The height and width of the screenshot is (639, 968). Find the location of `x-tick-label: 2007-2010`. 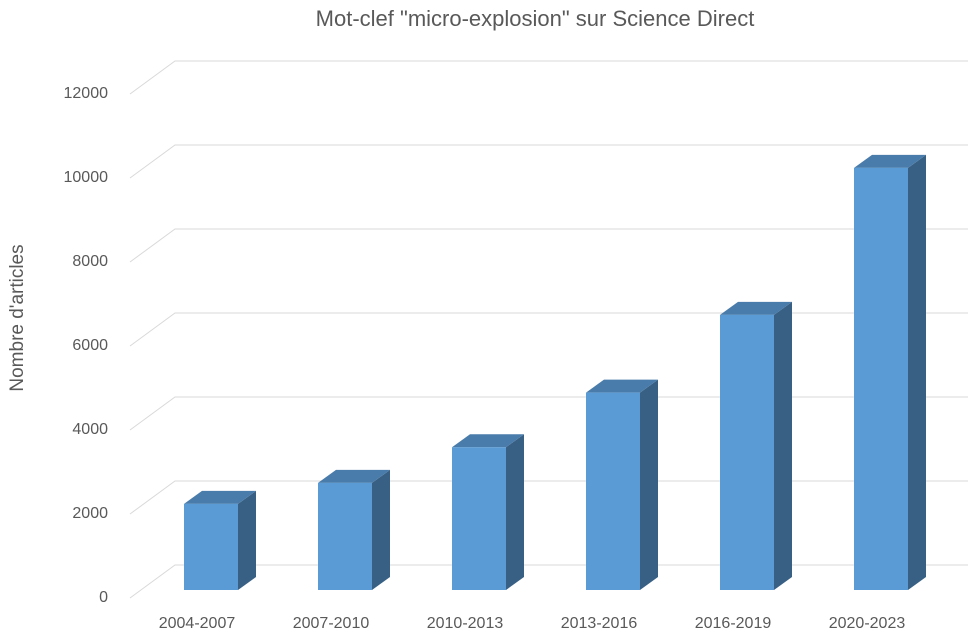

x-tick-label: 2007-2010 is located at coordinates (331, 623).